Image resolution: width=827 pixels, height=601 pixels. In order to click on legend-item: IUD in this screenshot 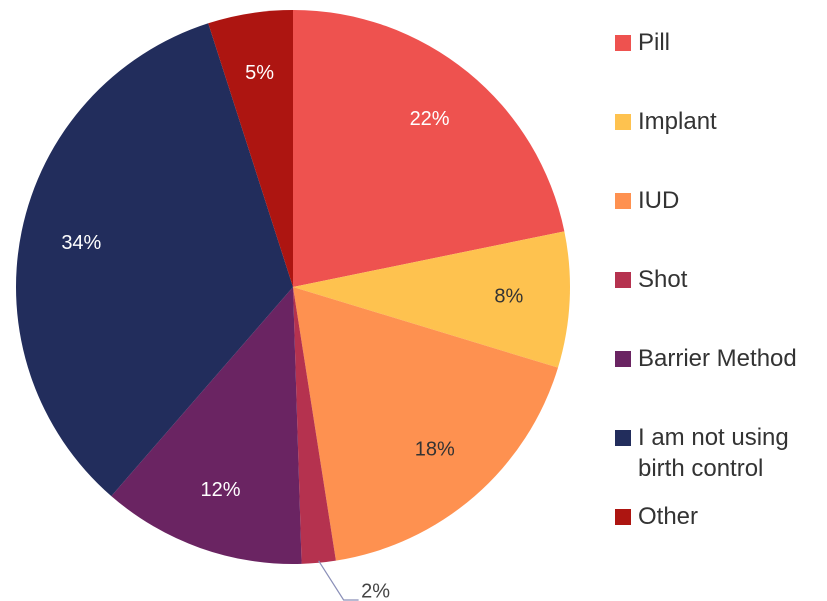, I will do `click(715, 200)`.